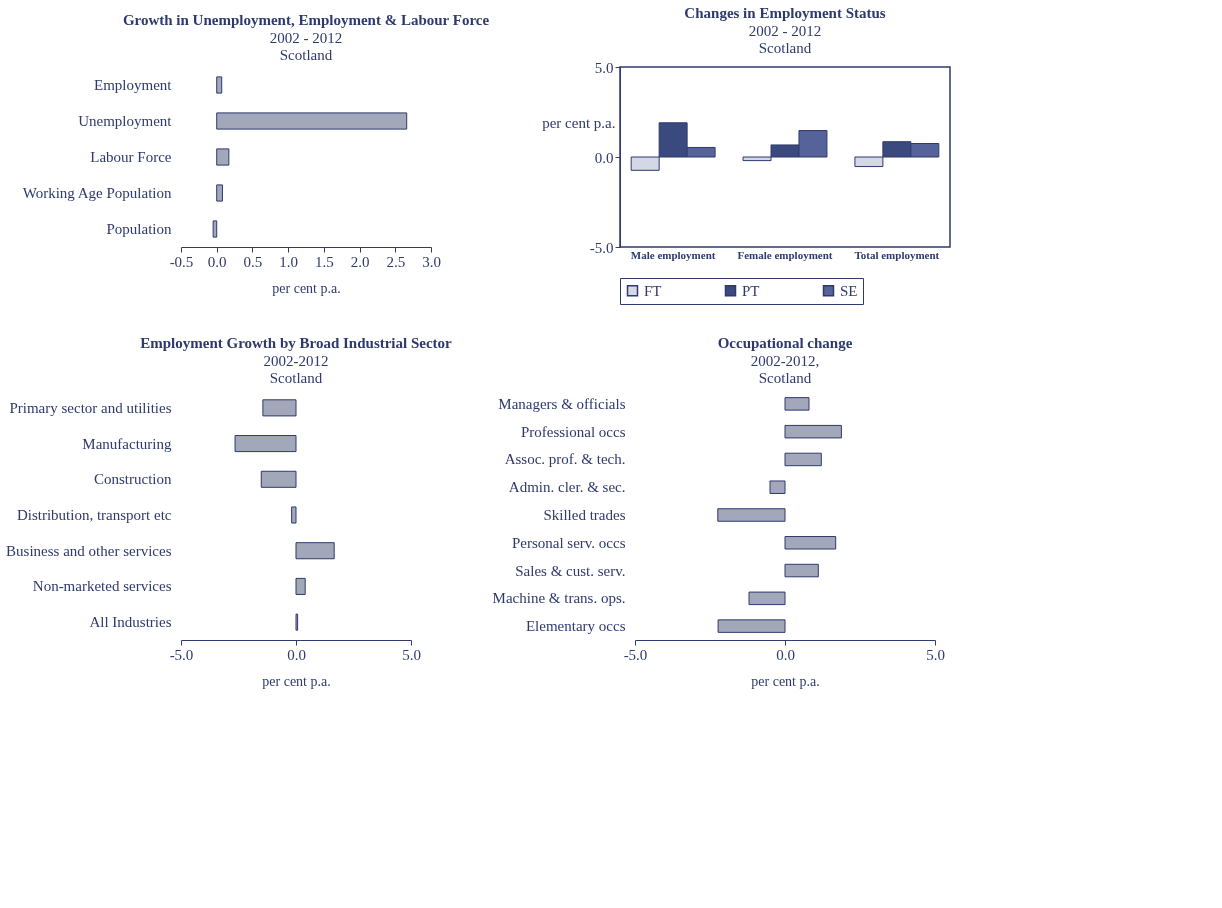  Describe the element at coordinates (296, 343) in the screenshot. I see `chart-title: Employment Growth by Broad Industrial Sector` at that location.